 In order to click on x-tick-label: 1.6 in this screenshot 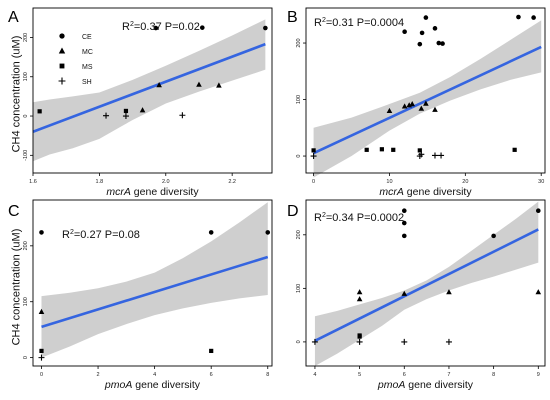, I will do `click(33, 182)`.